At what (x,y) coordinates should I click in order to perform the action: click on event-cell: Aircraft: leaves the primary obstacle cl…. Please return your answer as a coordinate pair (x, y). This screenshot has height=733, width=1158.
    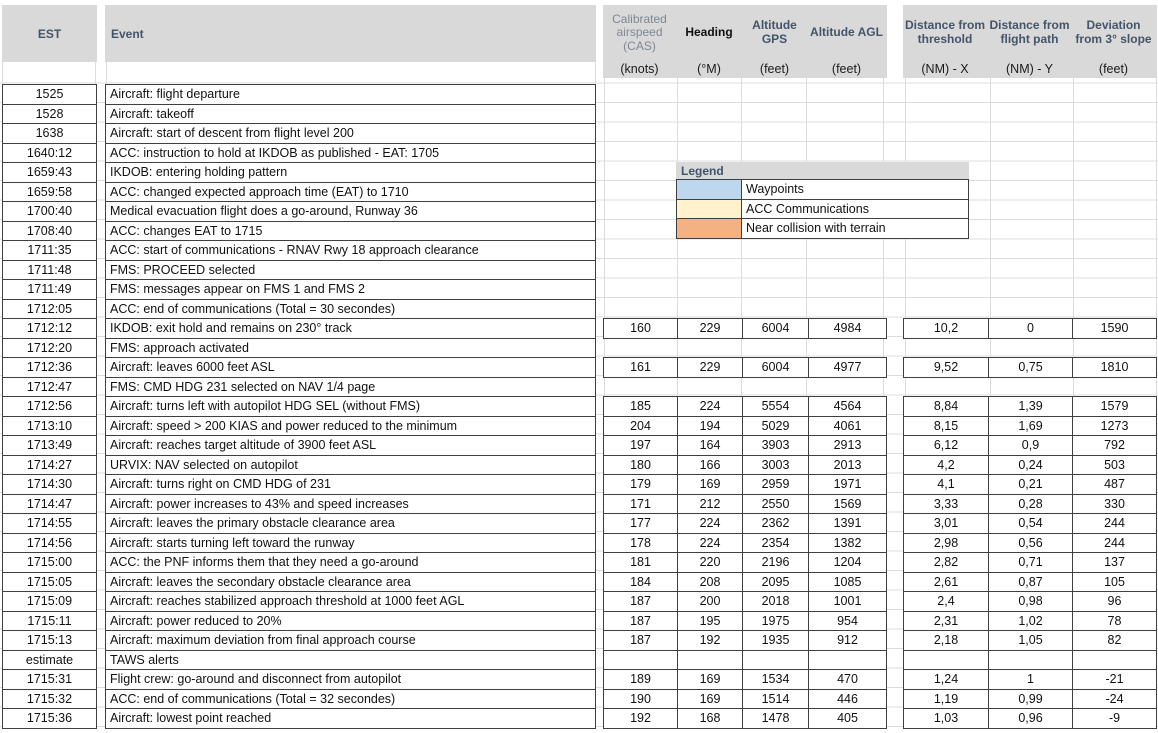
    Looking at the image, I should click on (350, 523).